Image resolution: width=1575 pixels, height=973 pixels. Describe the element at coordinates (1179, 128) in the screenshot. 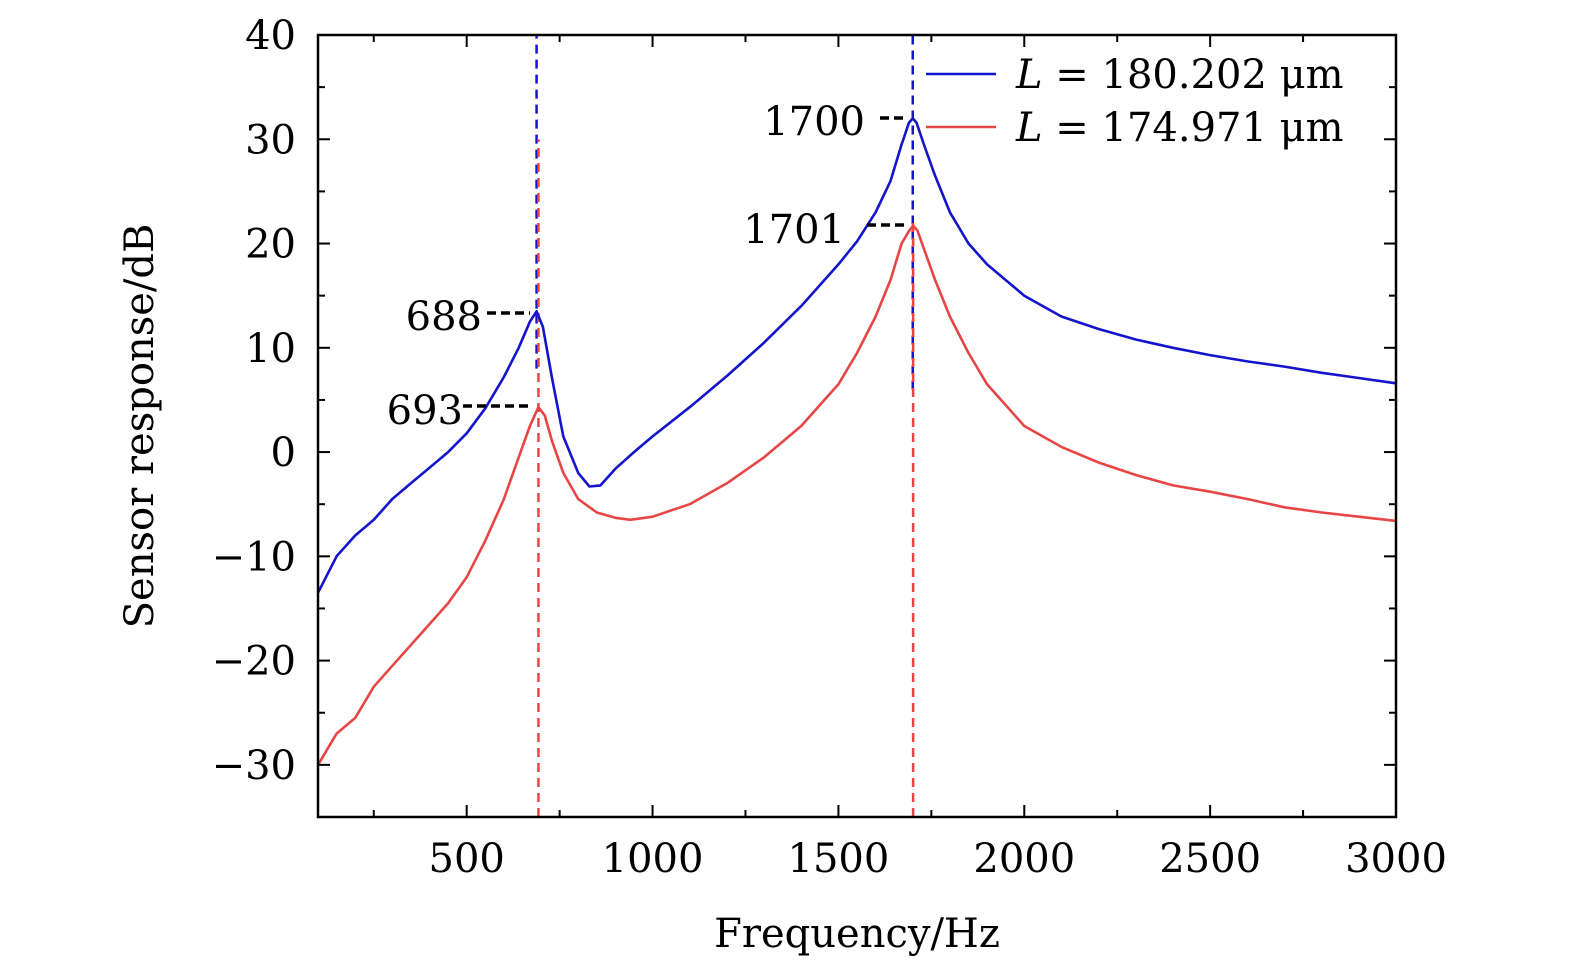

I see `legend-label-2: L = 174.971 μm` at that location.